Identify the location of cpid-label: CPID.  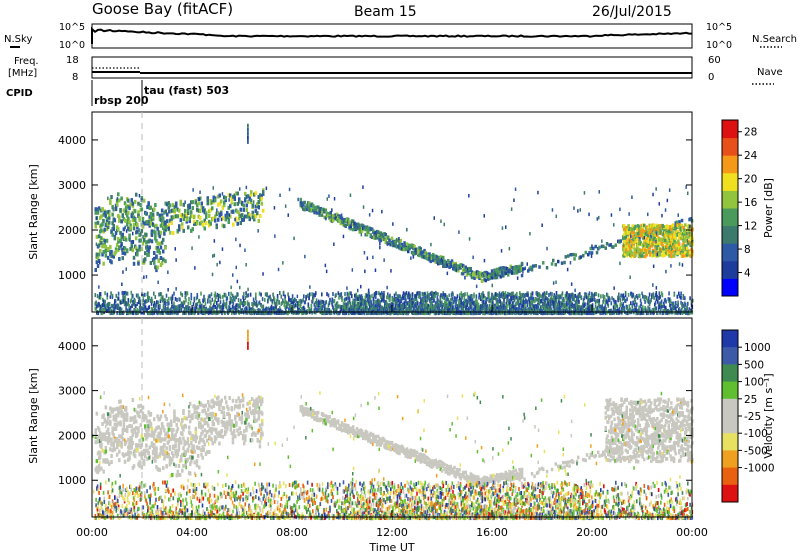
(19, 93).